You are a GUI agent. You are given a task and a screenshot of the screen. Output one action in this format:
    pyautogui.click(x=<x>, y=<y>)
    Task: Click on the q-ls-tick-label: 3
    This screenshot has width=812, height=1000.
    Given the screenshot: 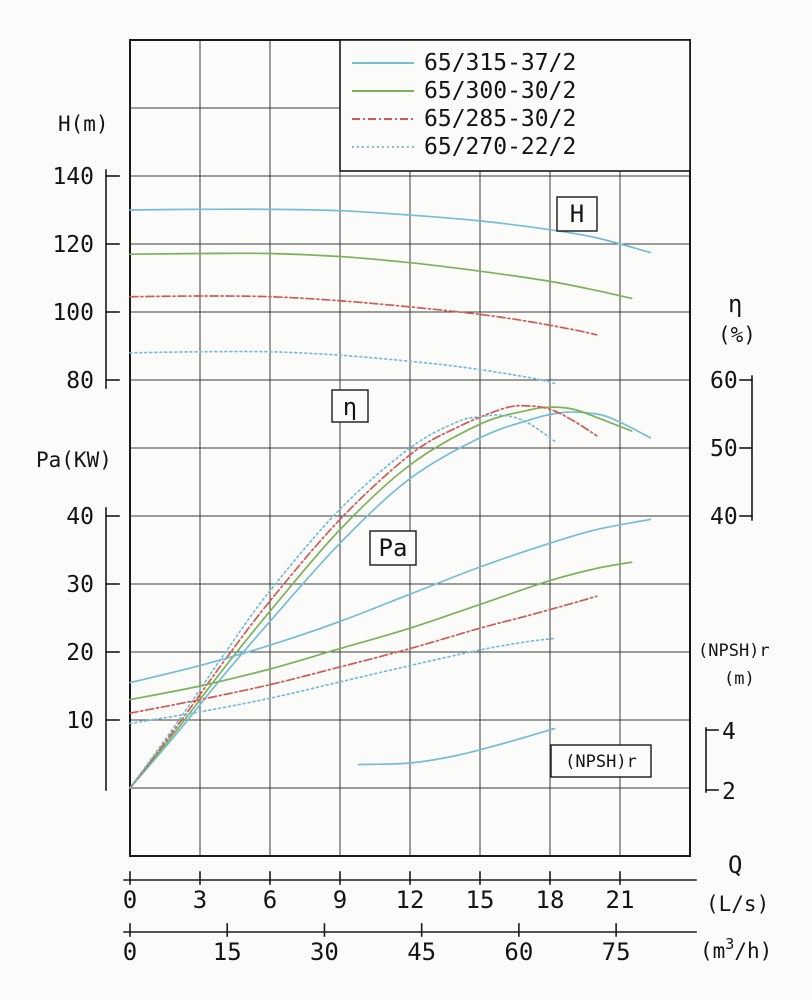 What is the action you would take?
    pyautogui.click(x=200, y=900)
    